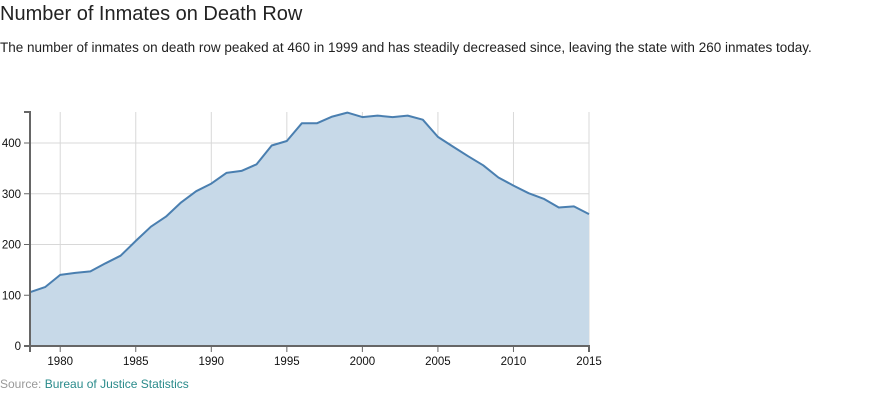 This screenshot has width=880, height=405. Describe the element at coordinates (16, 232) in the screenshot. I see `y-axis: 0 100 200 300 400` at that location.